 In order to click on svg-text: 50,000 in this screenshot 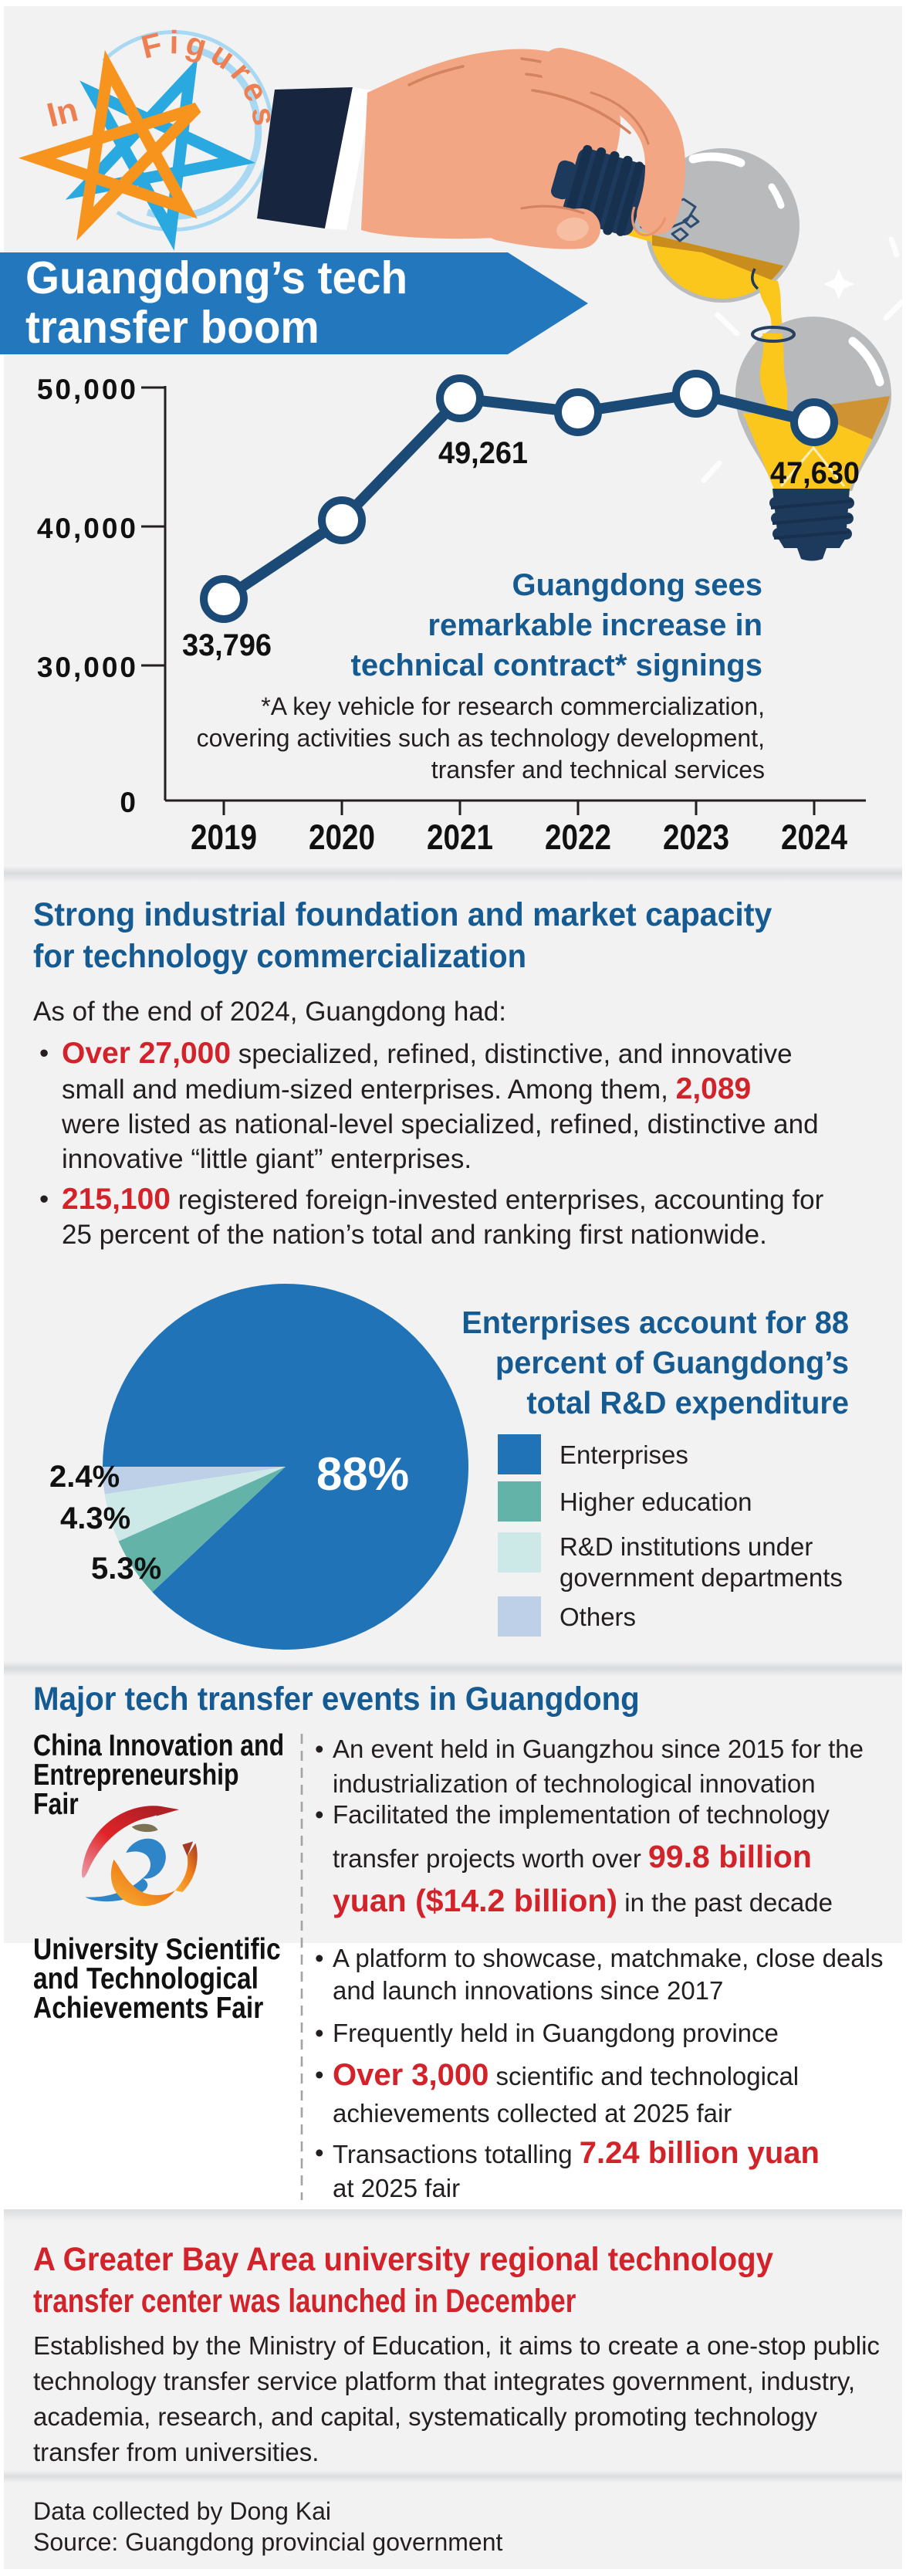, I will do `click(87, 389)`.